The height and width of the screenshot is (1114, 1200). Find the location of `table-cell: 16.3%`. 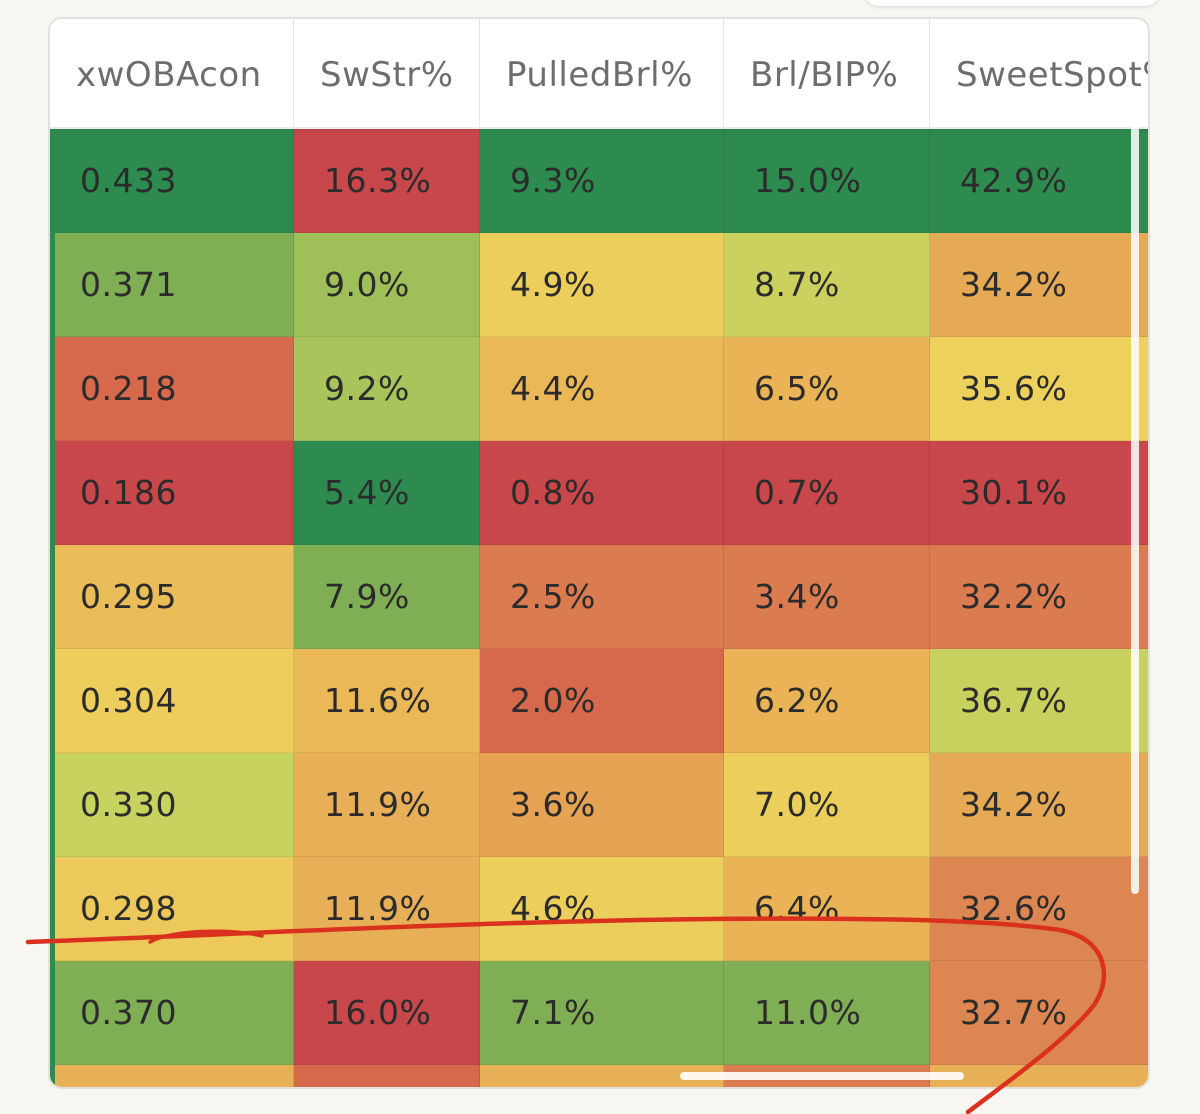

table-cell: 16.3% is located at coordinates (387, 181).